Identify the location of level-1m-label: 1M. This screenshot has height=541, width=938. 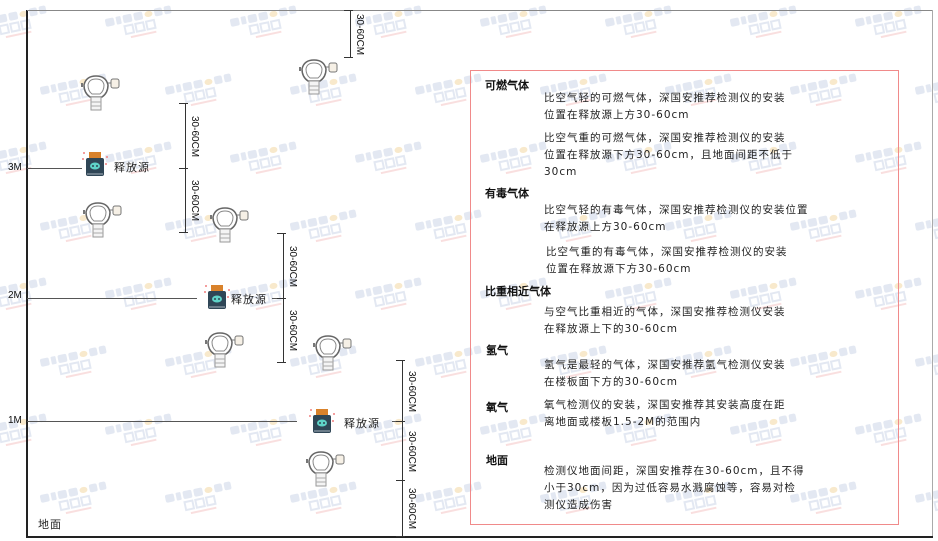
(15, 420).